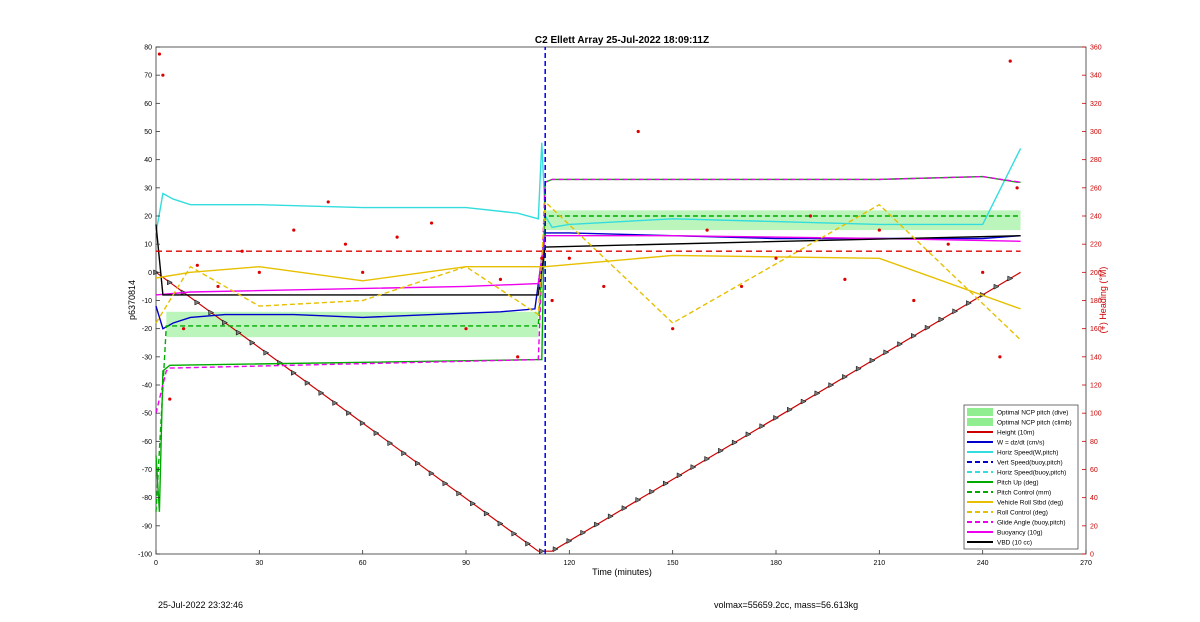  What do you see at coordinates (1022, 513) in the screenshot?
I see `legend-label-10: Roll Control (deg)` at bounding box center [1022, 513].